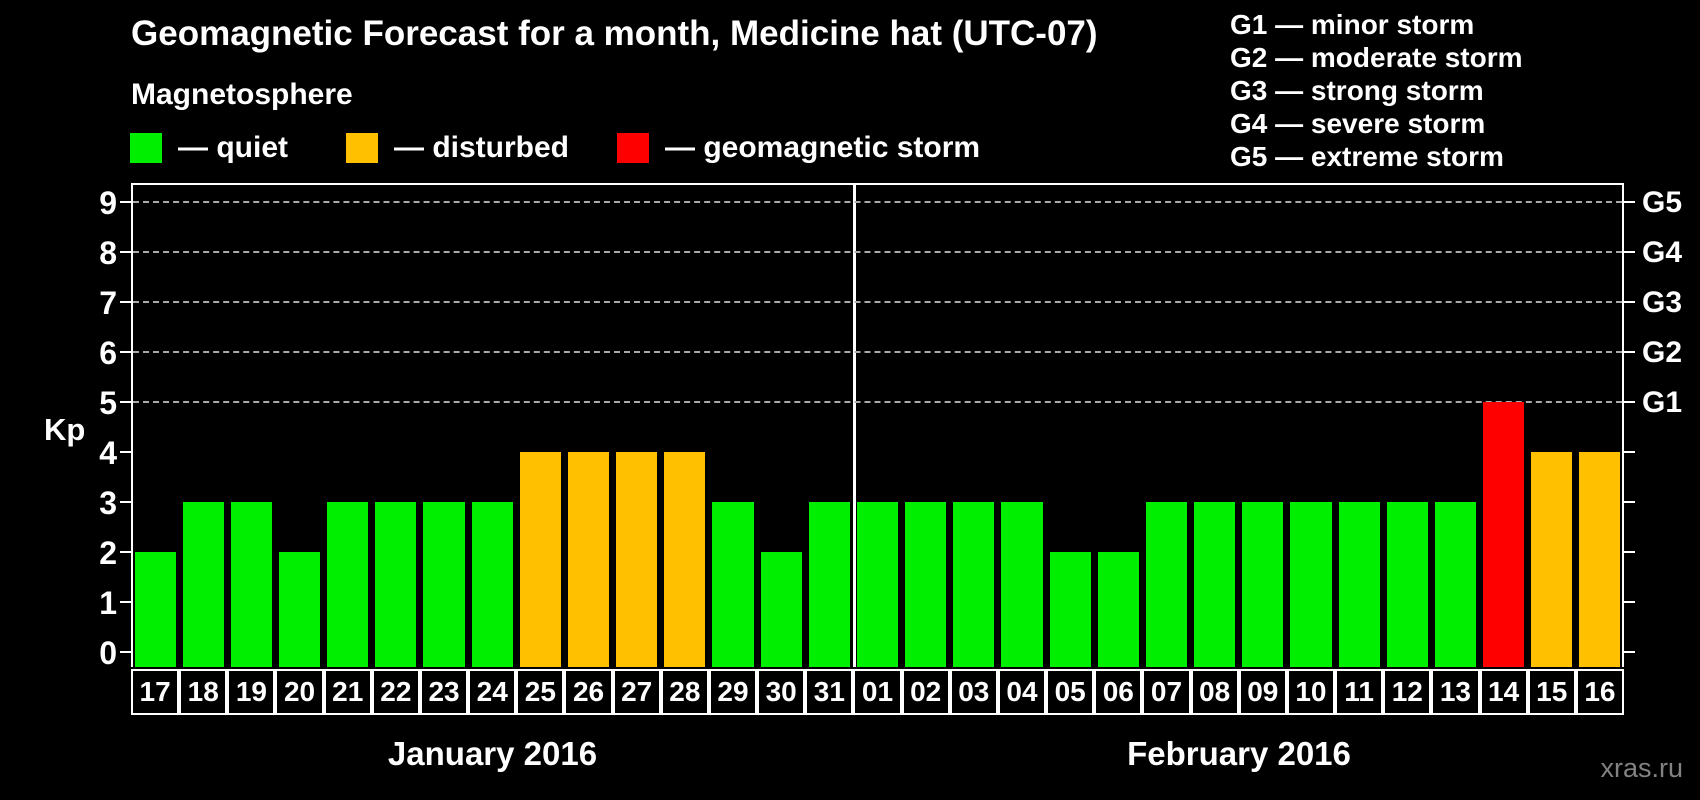 The image size is (1700, 800). Describe the element at coordinates (108, 603) in the screenshot. I see `y-tick-label-1: 1` at that location.